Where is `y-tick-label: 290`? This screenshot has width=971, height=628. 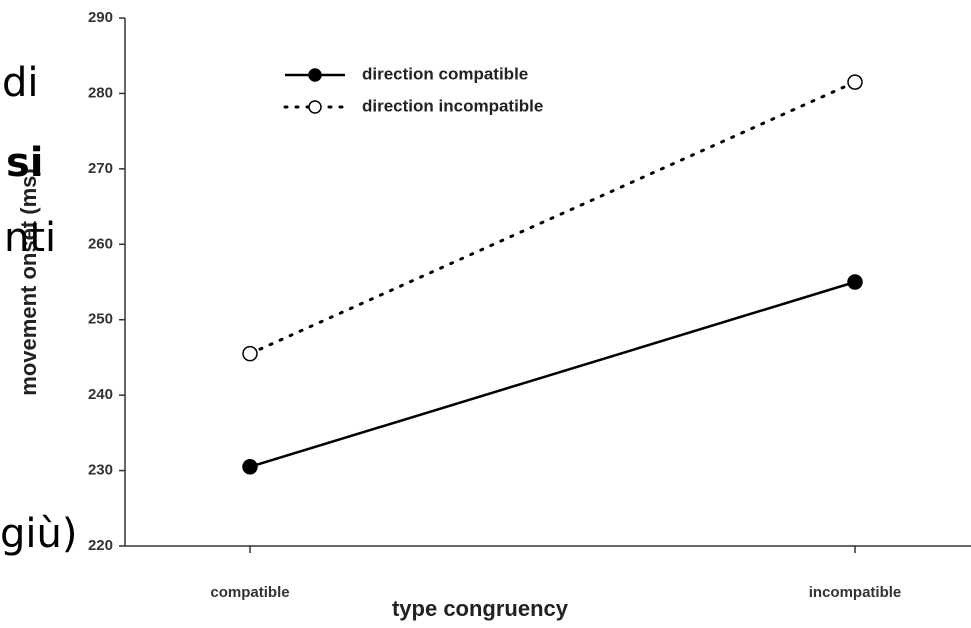
y-tick-label: 290 is located at coordinates (100, 17).